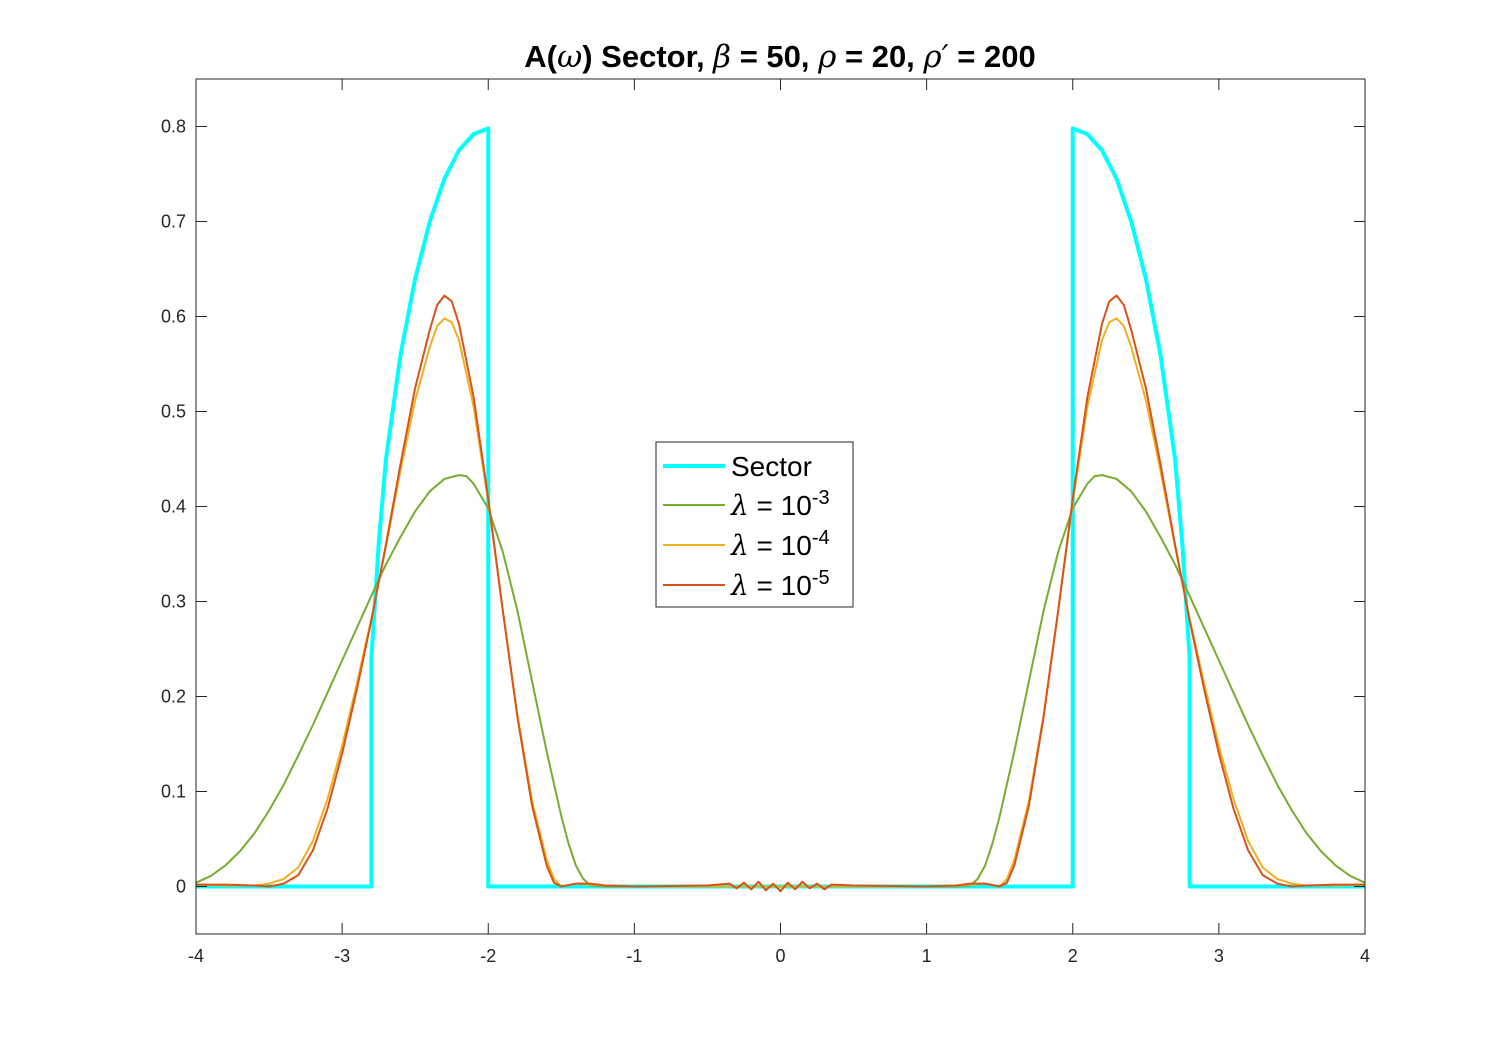  What do you see at coordinates (821, 578) in the screenshot?
I see `legend-exponent: -5` at bounding box center [821, 578].